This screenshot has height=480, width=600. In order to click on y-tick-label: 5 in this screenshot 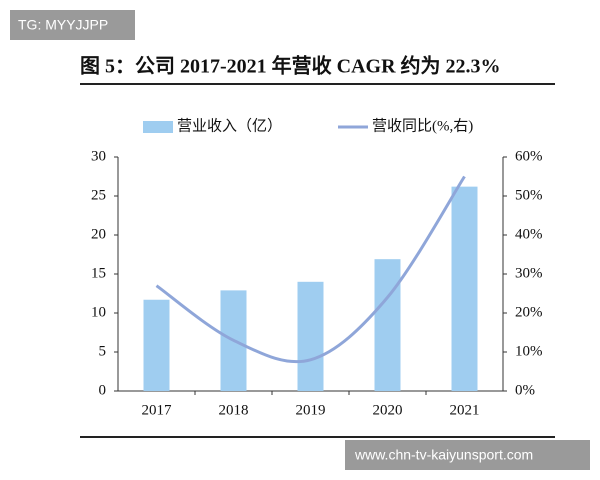, I will do `click(103, 351)`.